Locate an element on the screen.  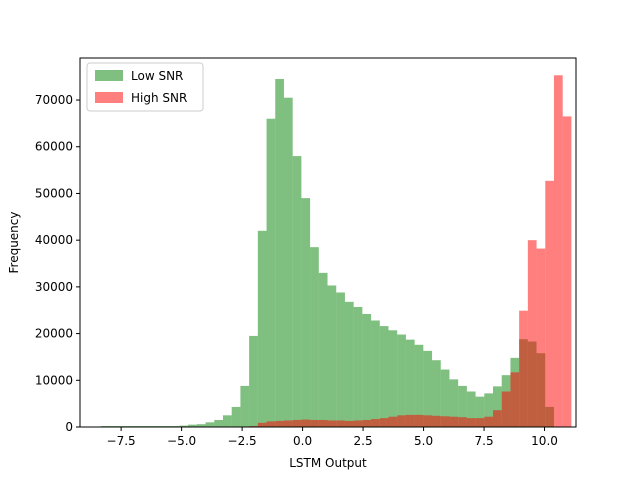
y-tick-label: 30000 is located at coordinates (54, 287).